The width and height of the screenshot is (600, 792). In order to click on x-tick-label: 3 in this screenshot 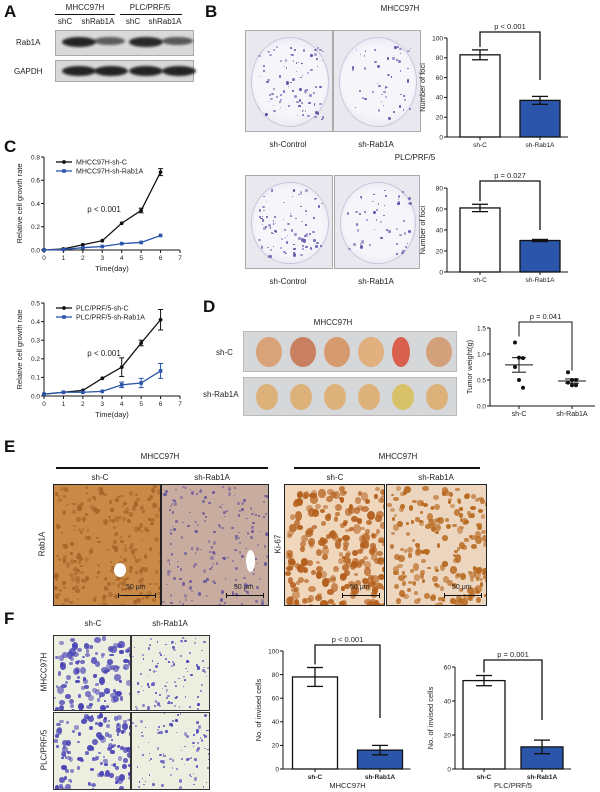, I will do `click(102, 404)`.